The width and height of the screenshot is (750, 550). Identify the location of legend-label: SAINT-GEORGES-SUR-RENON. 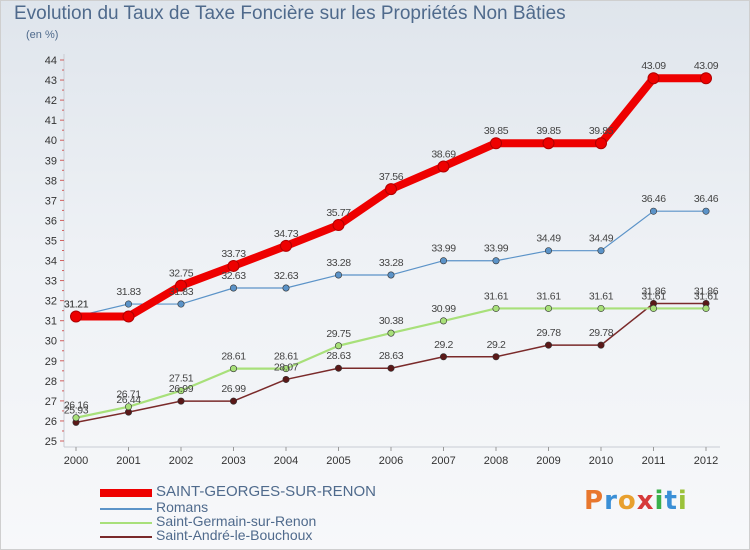
(266, 491).